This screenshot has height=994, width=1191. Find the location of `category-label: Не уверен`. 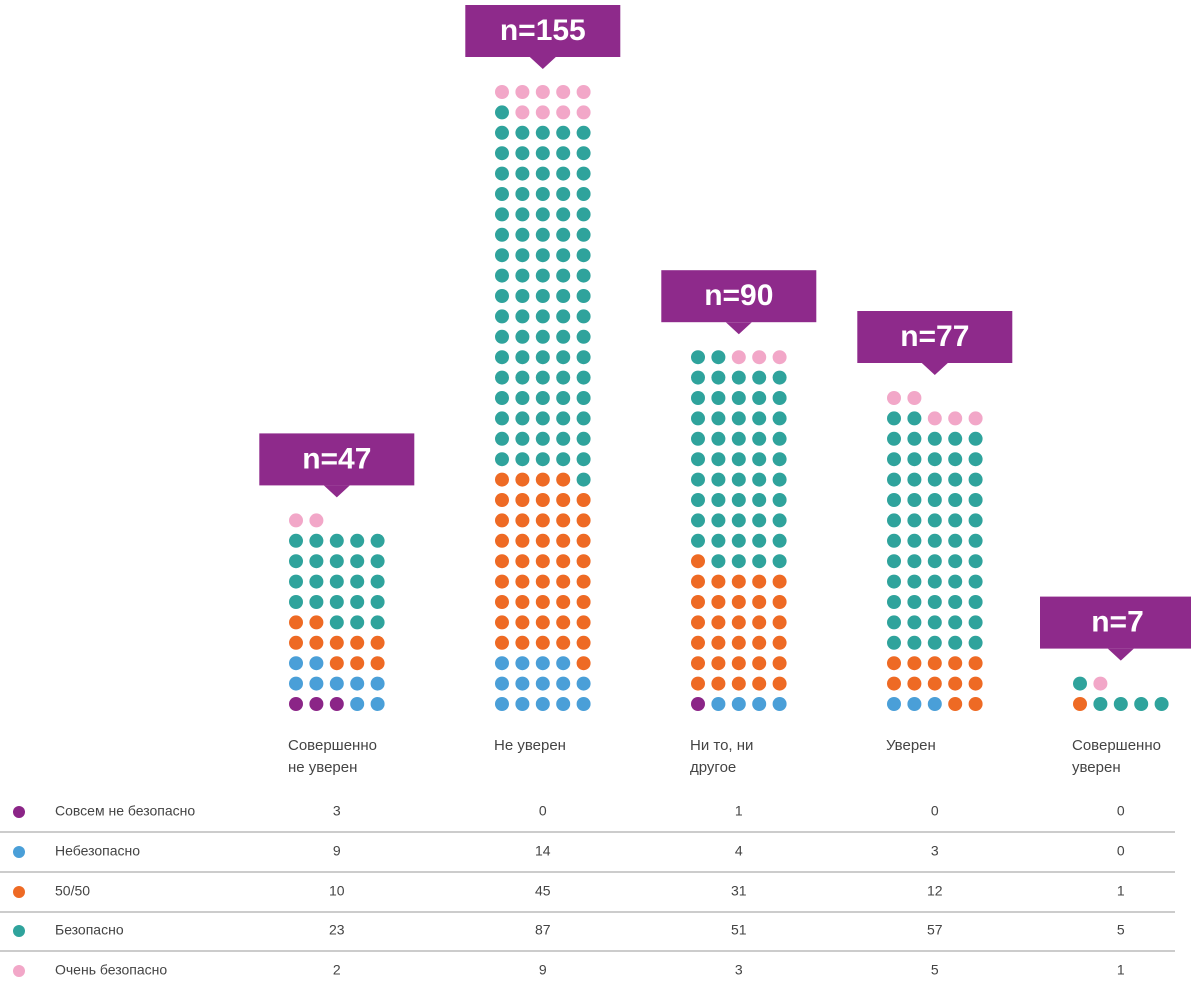

category-label: Не уверен is located at coordinates (530, 745).